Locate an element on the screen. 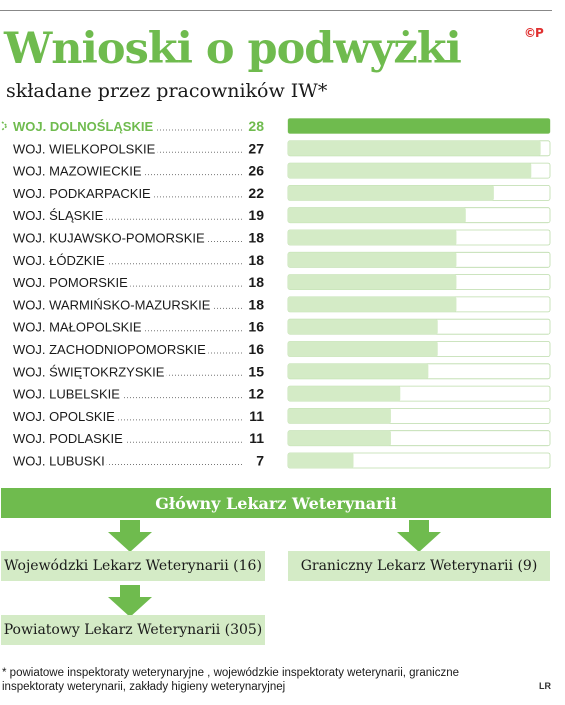  org-main-box: Główny Lekarz Weterynarii is located at coordinates (276, 503).